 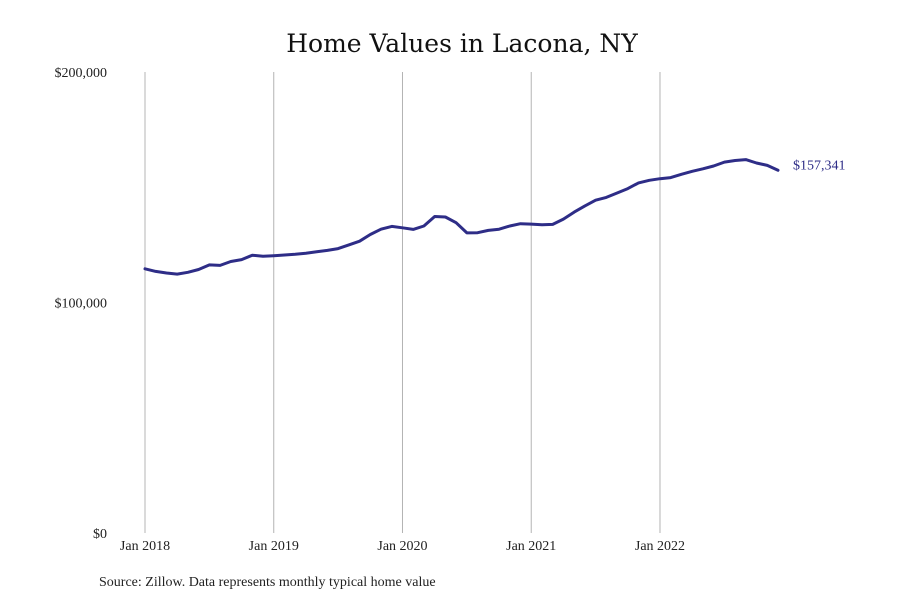 What do you see at coordinates (660, 546) in the screenshot?
I see `x-tick-label: Jan 2022` at bounding box center [660, 546].